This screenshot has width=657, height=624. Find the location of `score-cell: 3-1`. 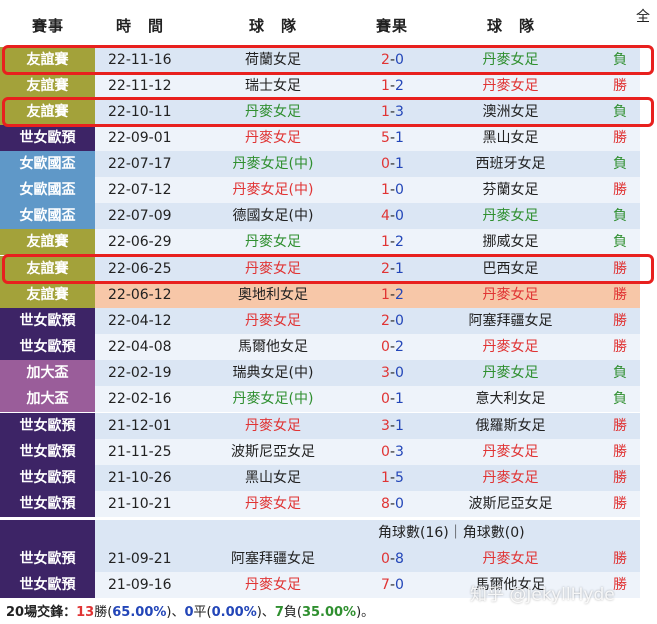

score-cell: 3-1 is located at coordinates (392, 426).